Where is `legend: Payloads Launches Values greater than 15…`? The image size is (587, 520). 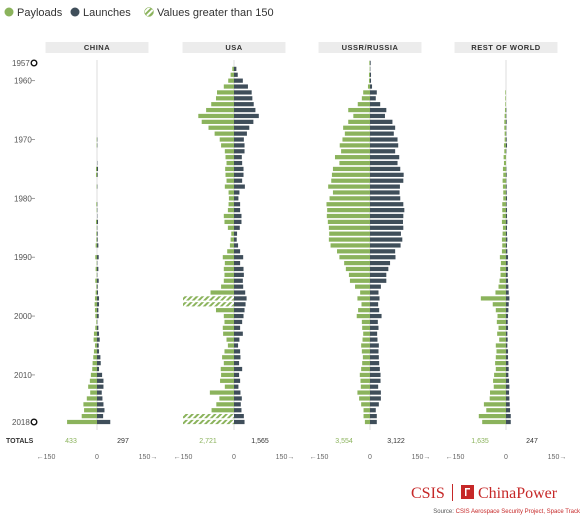
legend: Payloads Launches Values greater than 15… is located at coordinates (139, 13).